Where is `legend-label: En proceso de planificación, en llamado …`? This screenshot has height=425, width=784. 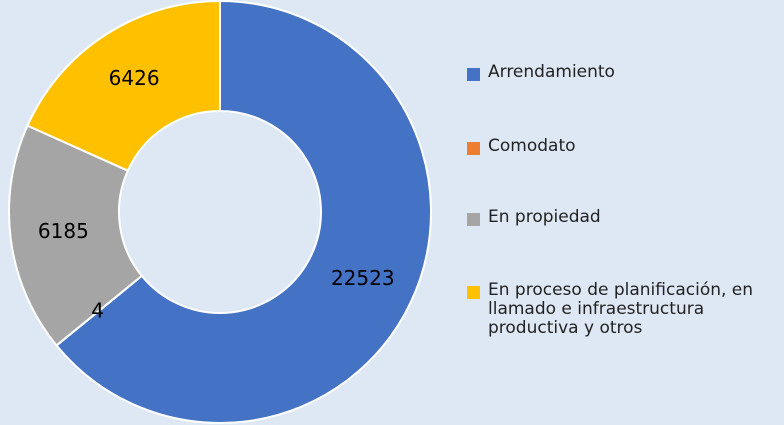
legend-label: En proceso de planificación, en llamado … is located at coordinates (621, 309).